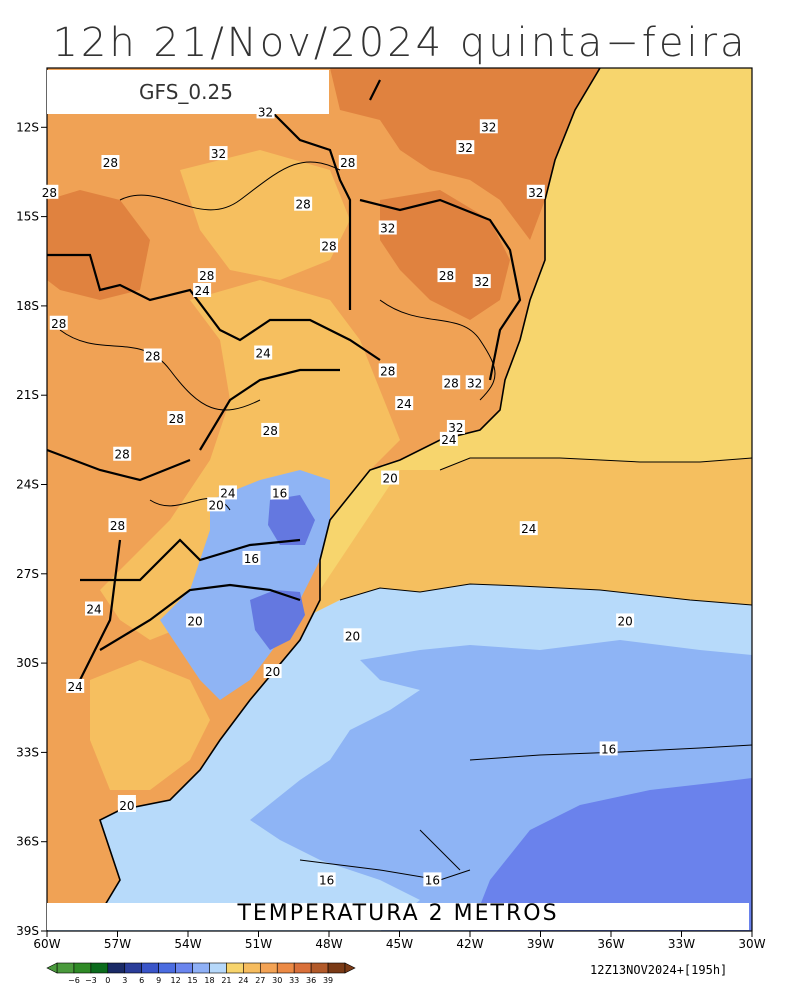 Image resolution: width=800 pixels, height=1000 pixels. I want to click on colorbar-label: 27, so click(260, 980).